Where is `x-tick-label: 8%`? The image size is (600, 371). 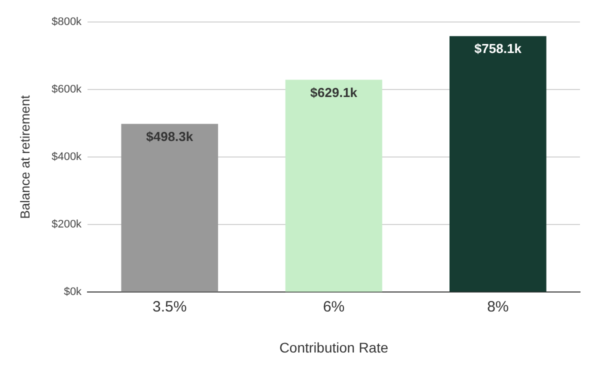
x-tick-label: 8% is located at coordinates (498, 307).